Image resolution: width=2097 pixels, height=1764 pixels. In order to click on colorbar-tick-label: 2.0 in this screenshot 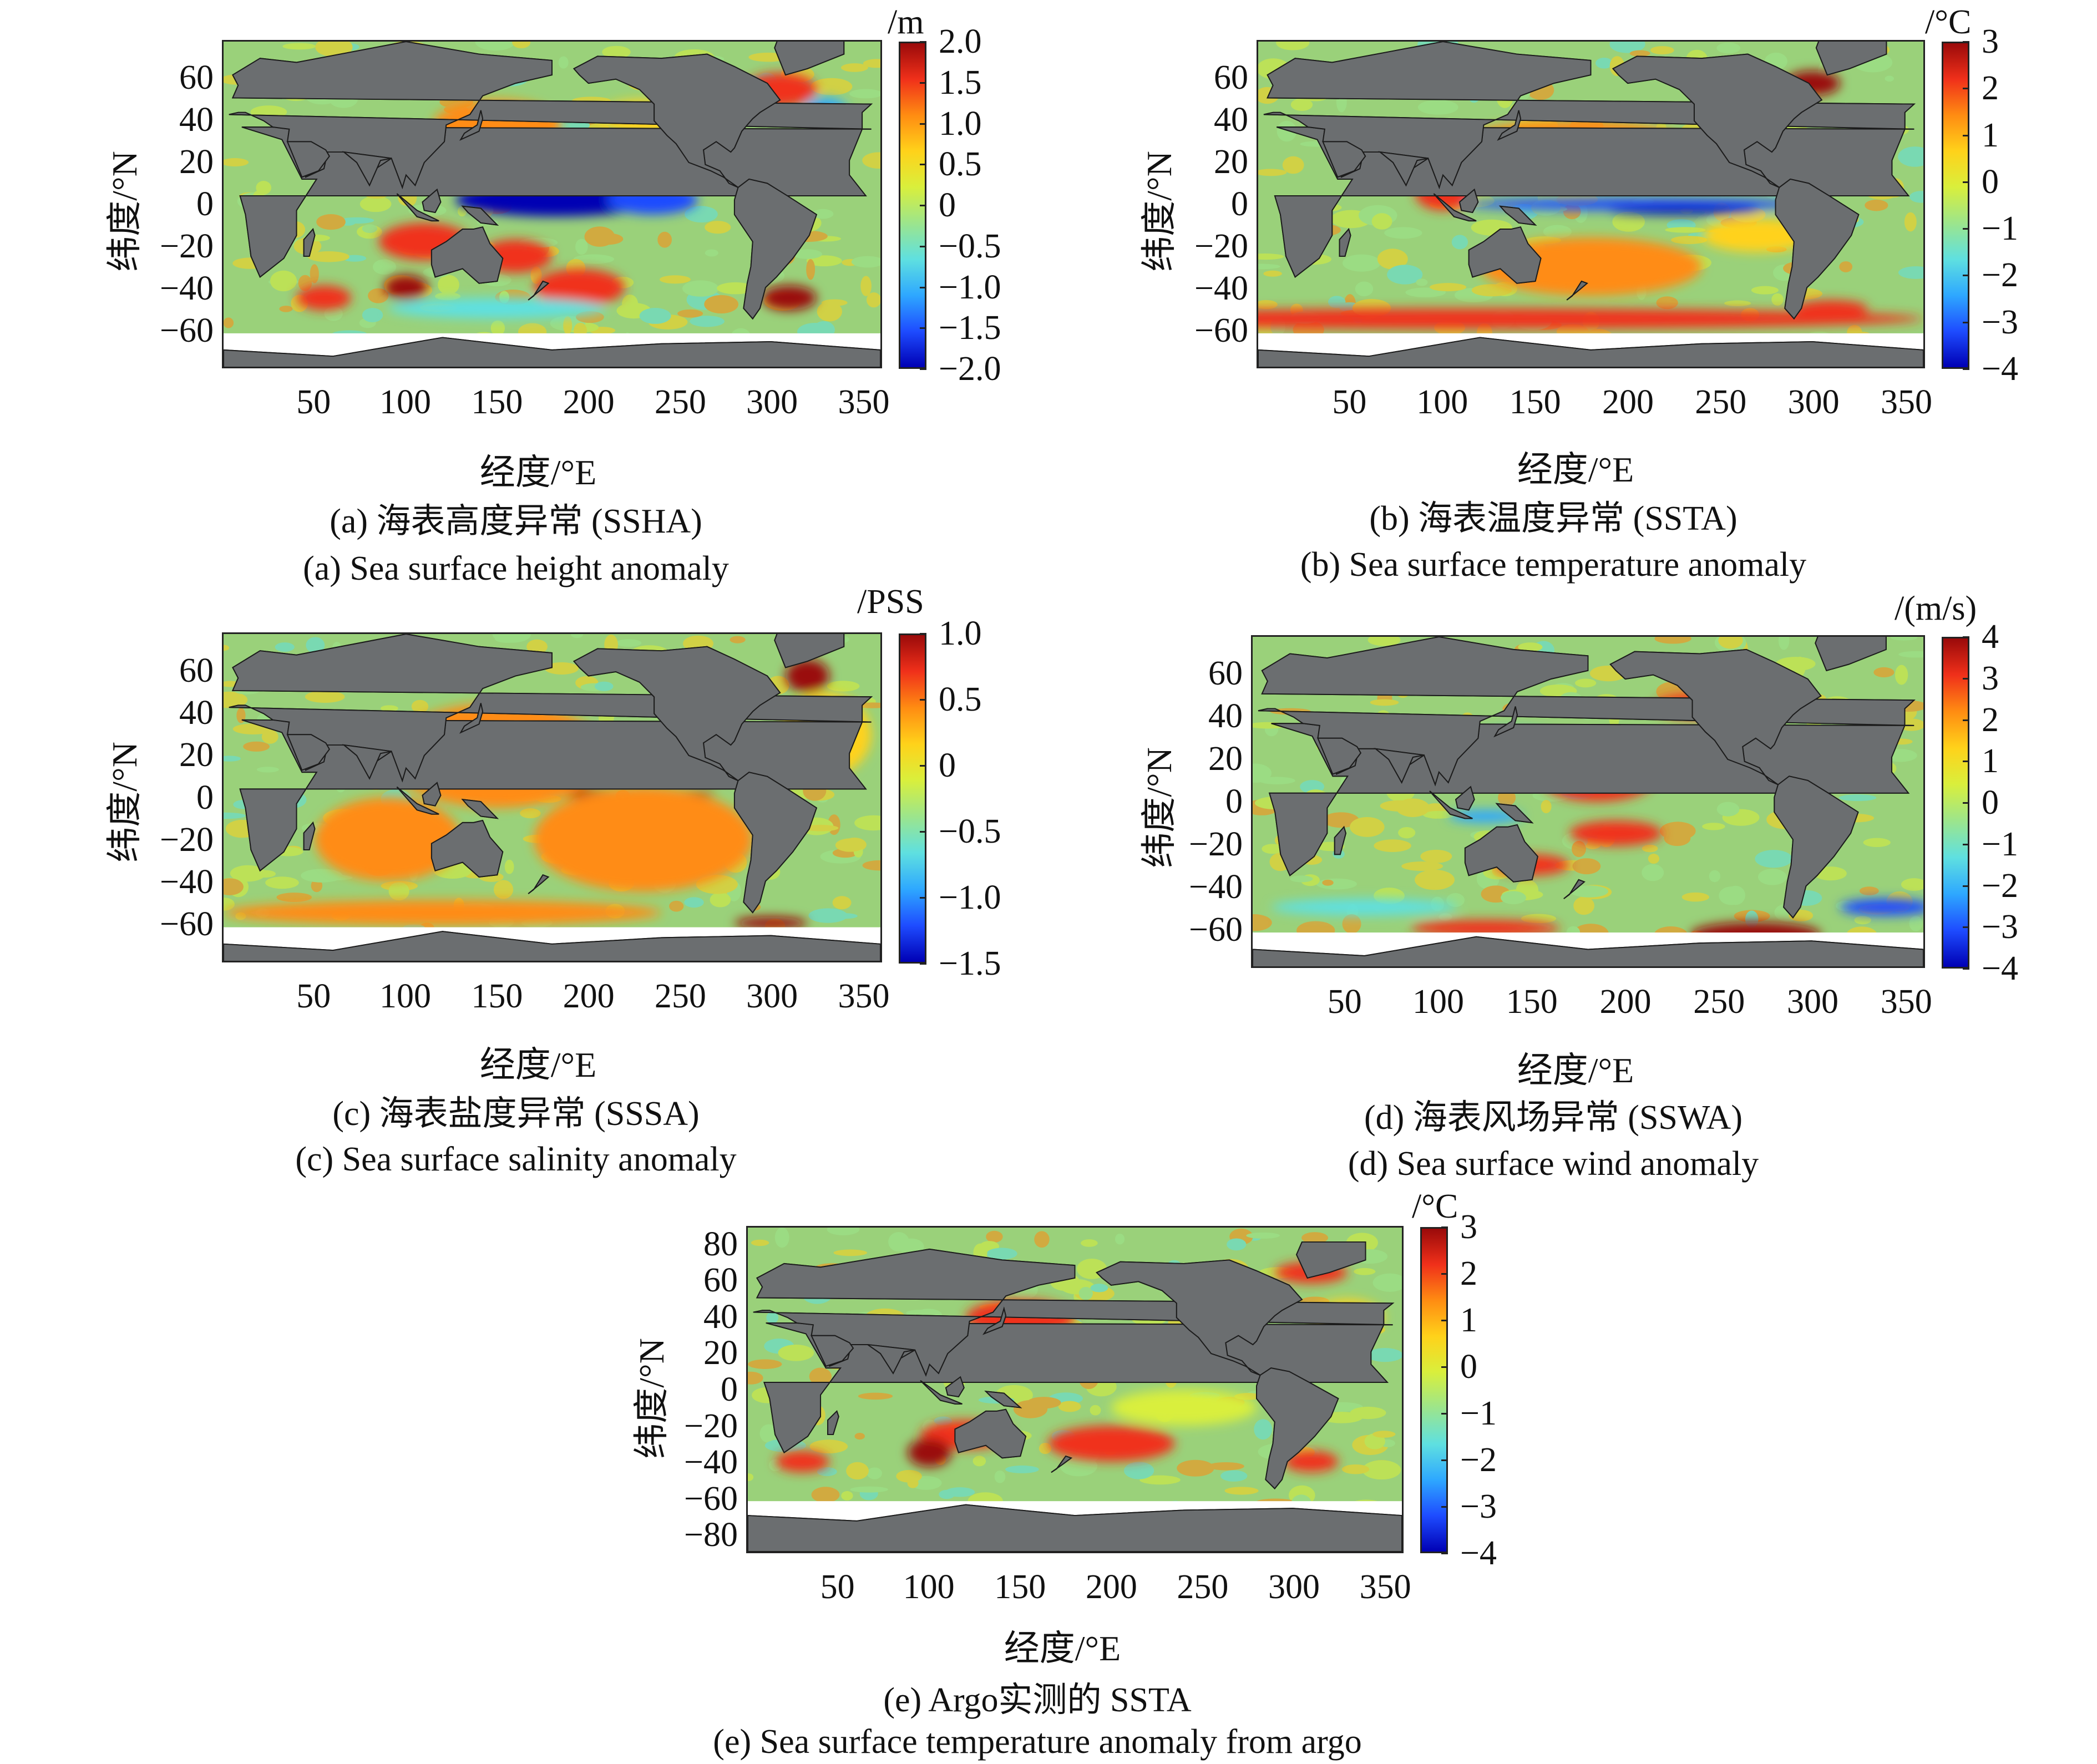, I will do `click(961, 41)`.